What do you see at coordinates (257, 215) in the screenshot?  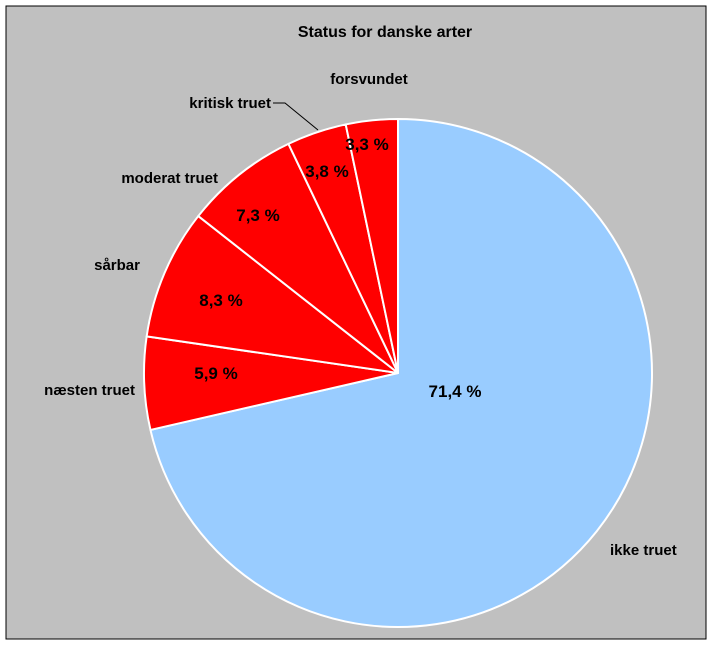 I see `value-label-moderat-truet: 7,3 %` at bounding box center [257, 215].